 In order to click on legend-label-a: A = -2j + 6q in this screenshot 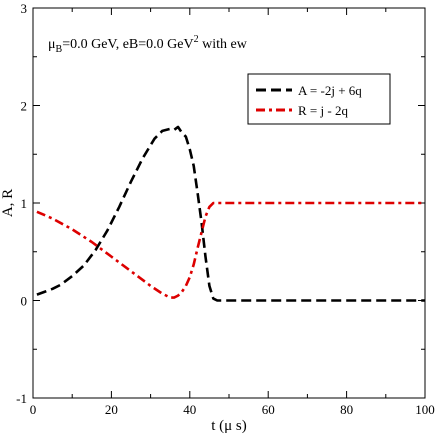, I will do `click(330, 90)`.